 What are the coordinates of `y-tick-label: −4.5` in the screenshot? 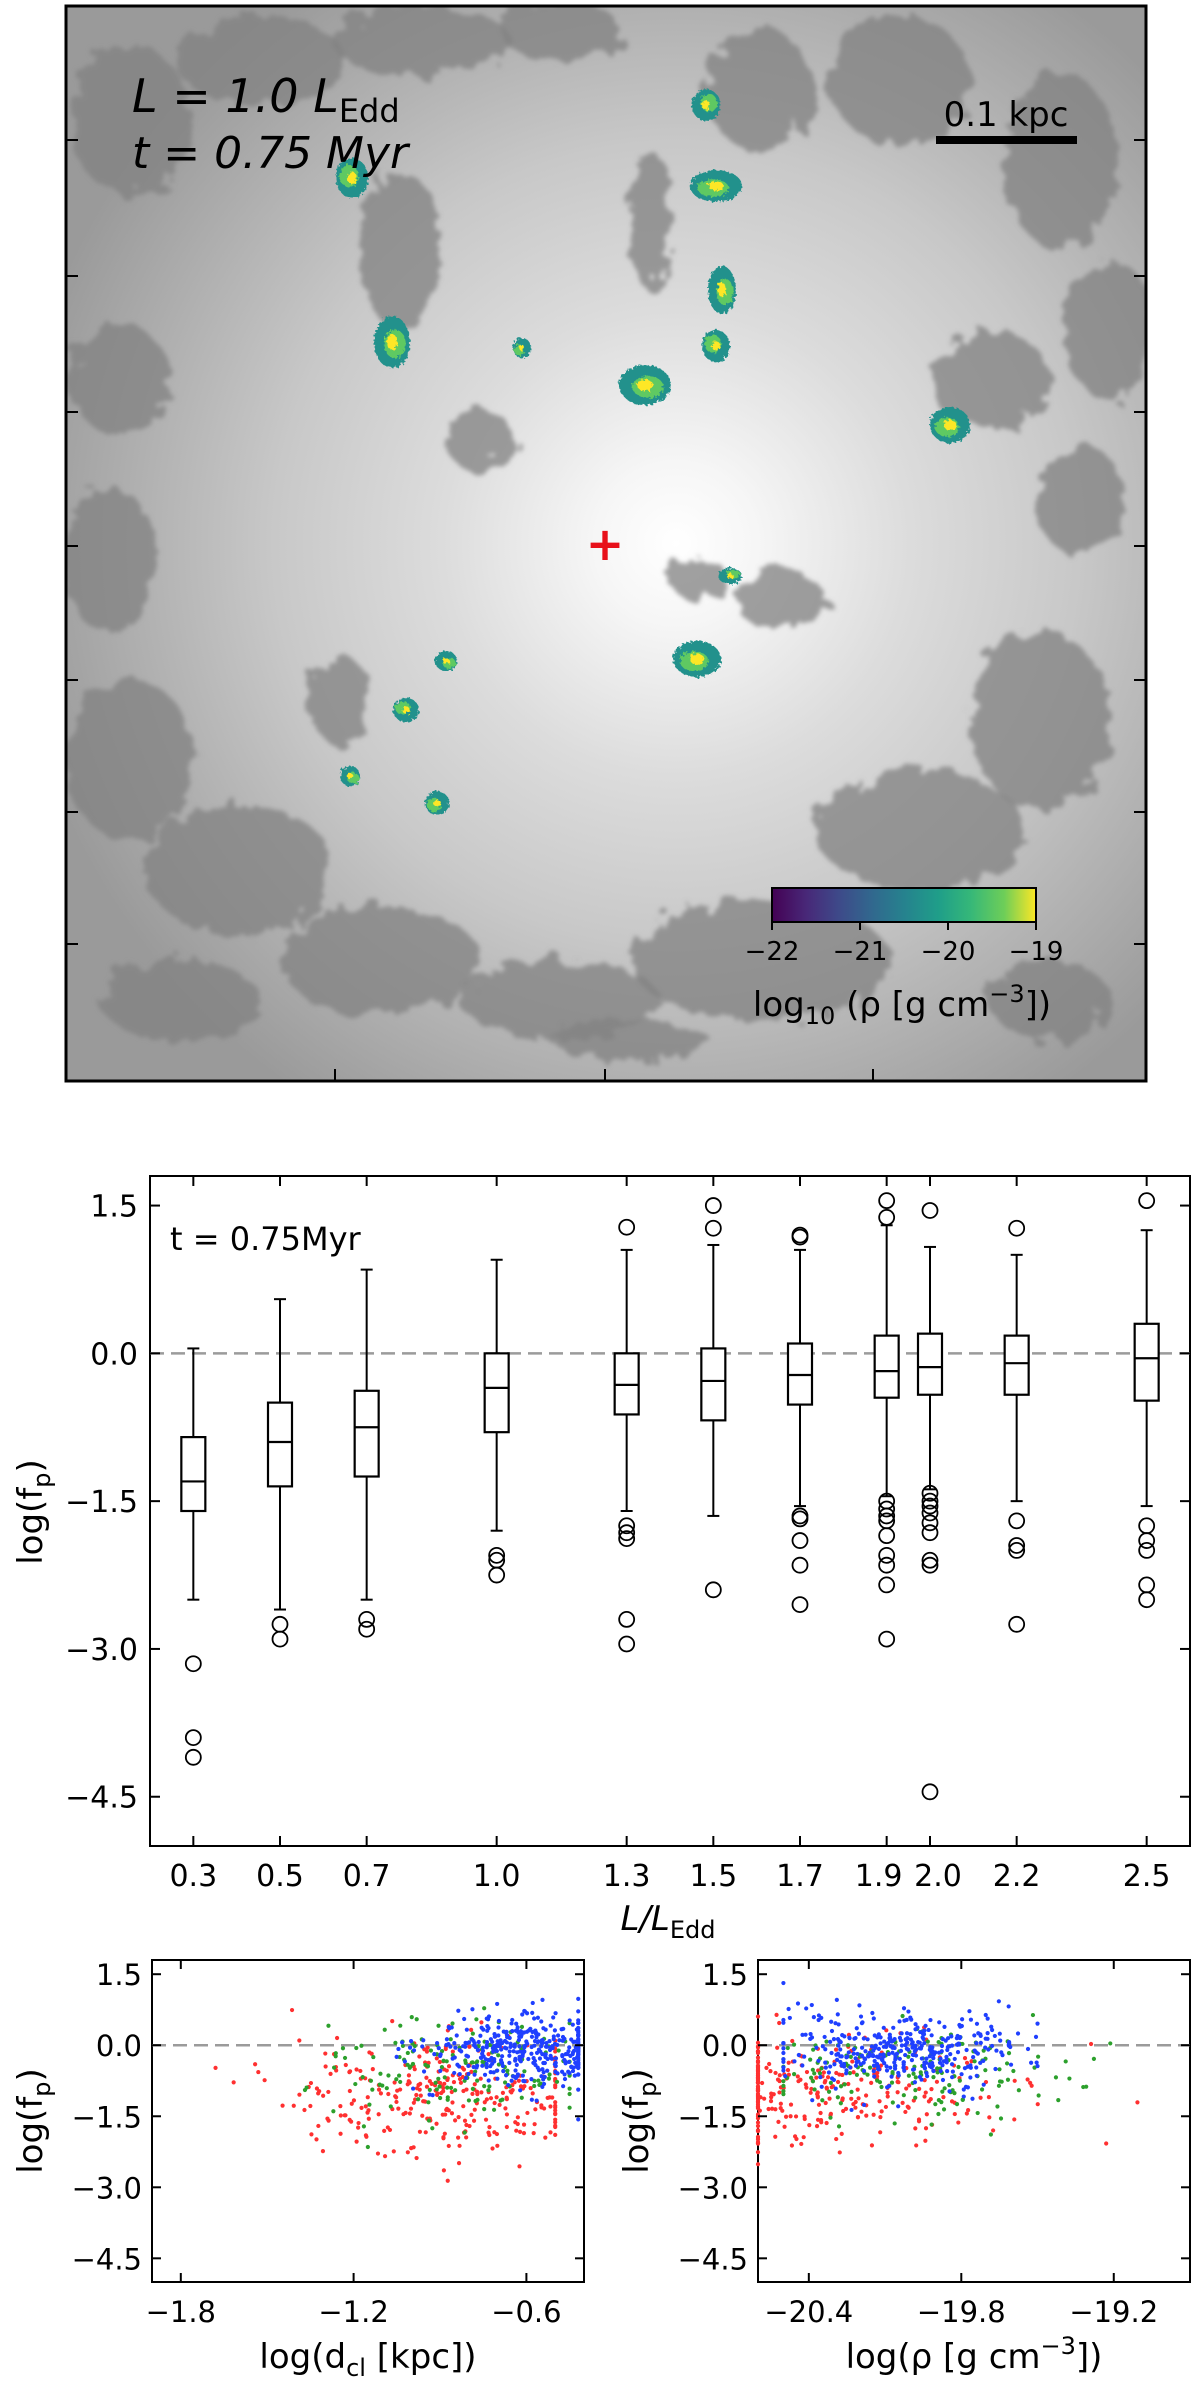 It's located at (101, 1798).